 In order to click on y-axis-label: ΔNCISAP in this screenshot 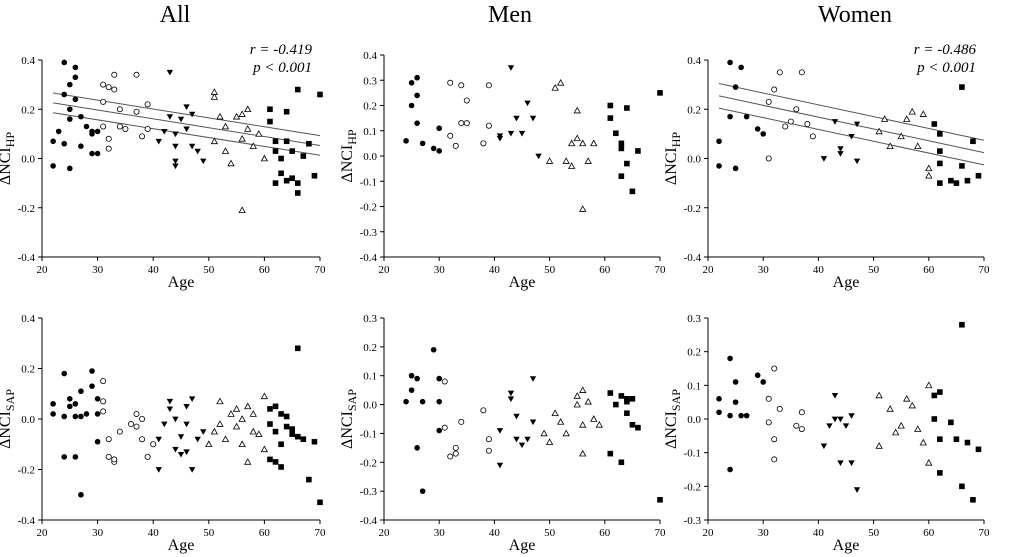, I will do `click(673, 419)`.